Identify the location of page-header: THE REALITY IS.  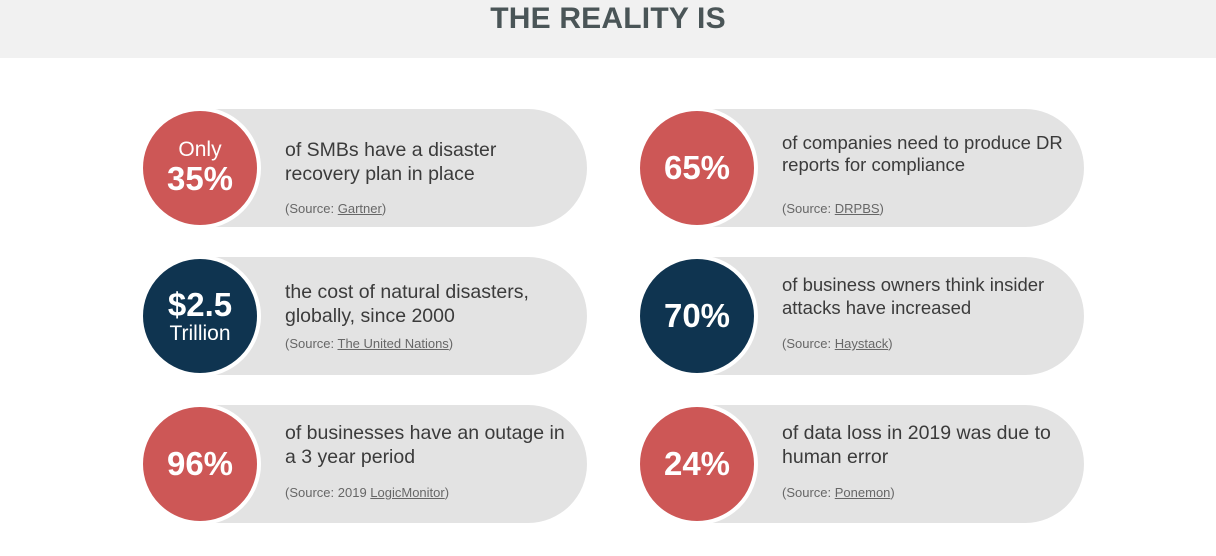
(608, 29).